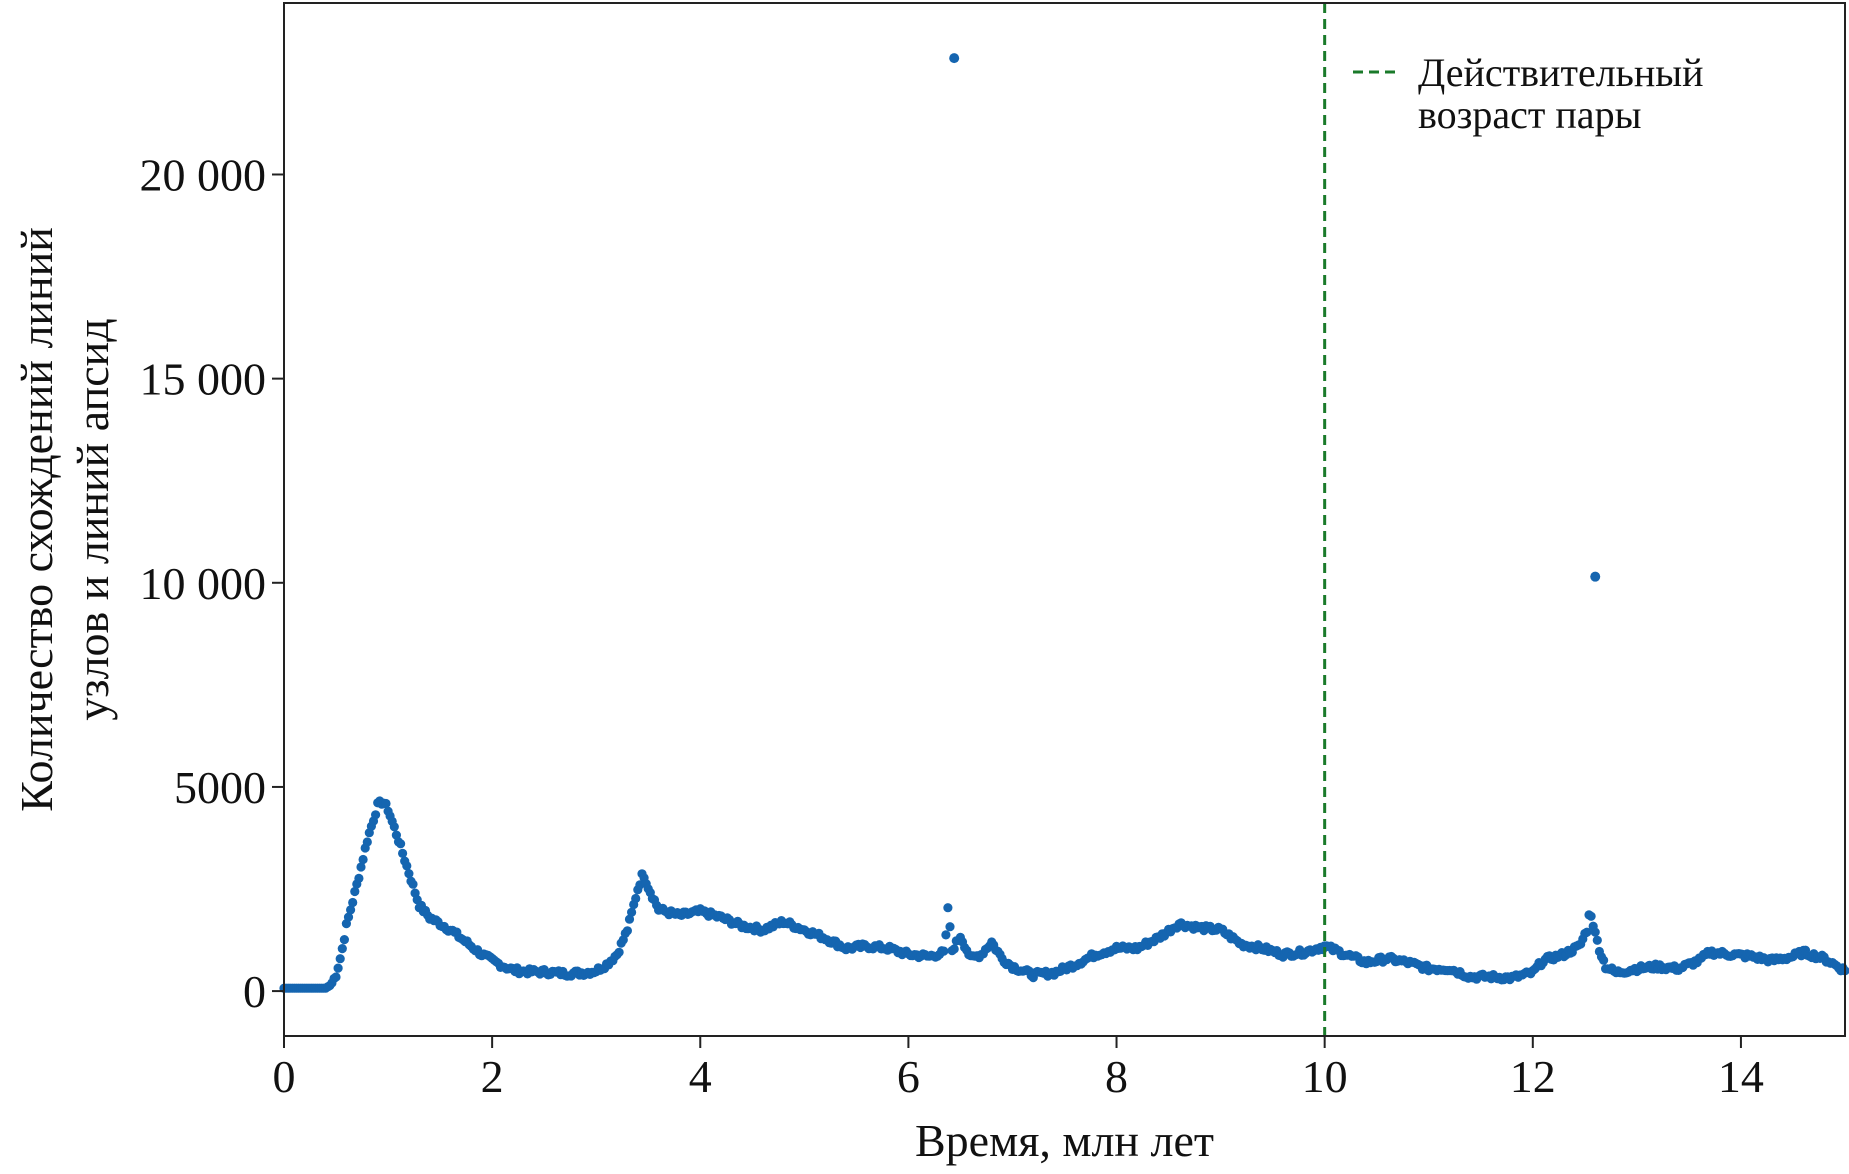  Describe the element at coordinates (203, 583) in the screenshot. I see `y-tick-label: 10 000` at that location.